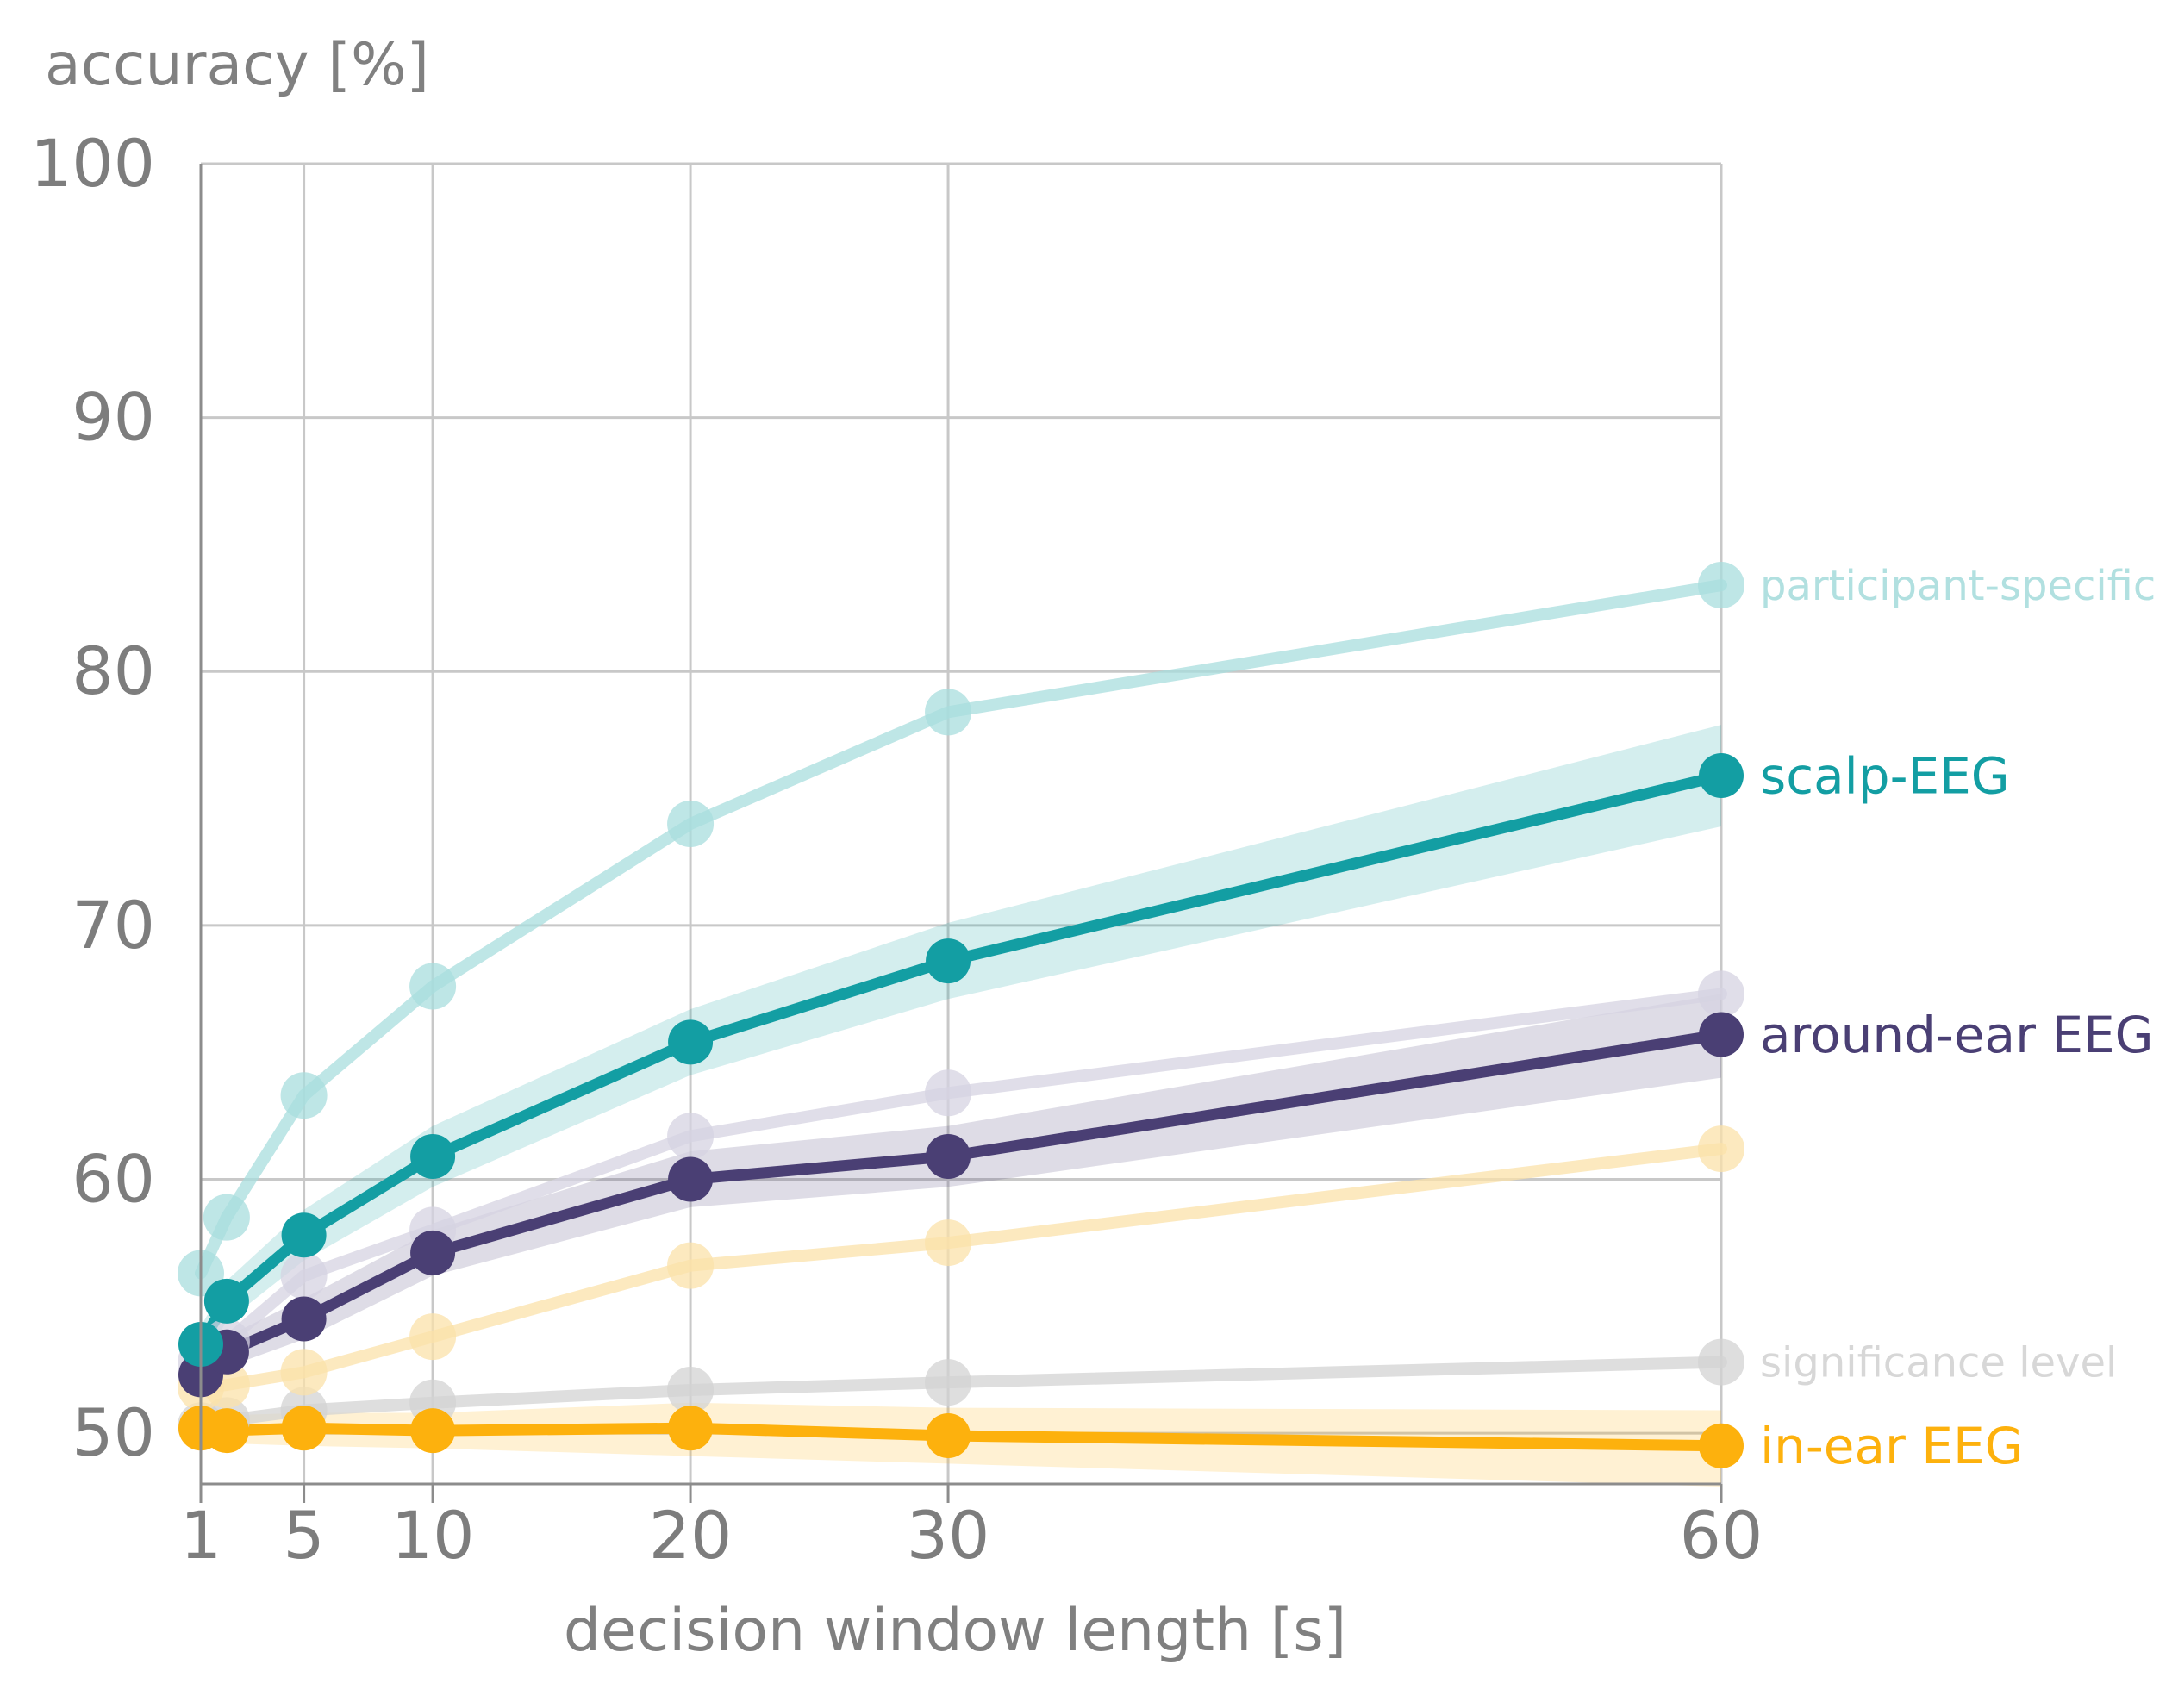 Image resolution: width=2172 pixels, height=1708 pixels. I want to click on around-ear-eeg-label: around-ear EEG, so click(1957, 1035).